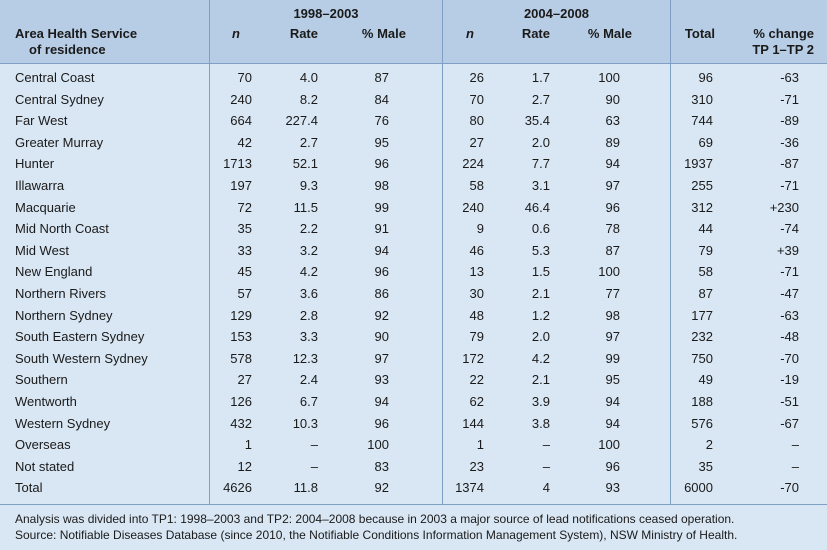  I want to click on n2-cell: 224, so click(473, 164).